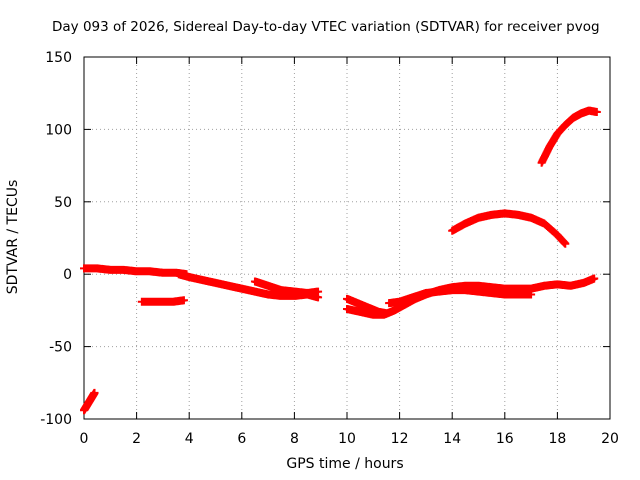 This screenshot has width=640, height=480. Describe the element at coordinates (294, 439) in the screenshot. I see `x-tick-label: 8` at that location.